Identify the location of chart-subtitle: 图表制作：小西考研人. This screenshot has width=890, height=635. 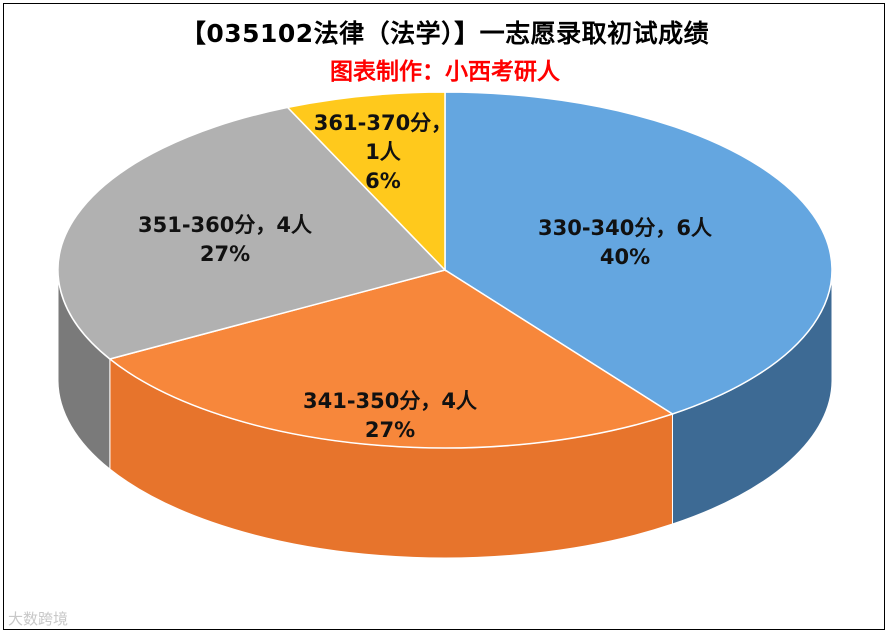
(445, 72).